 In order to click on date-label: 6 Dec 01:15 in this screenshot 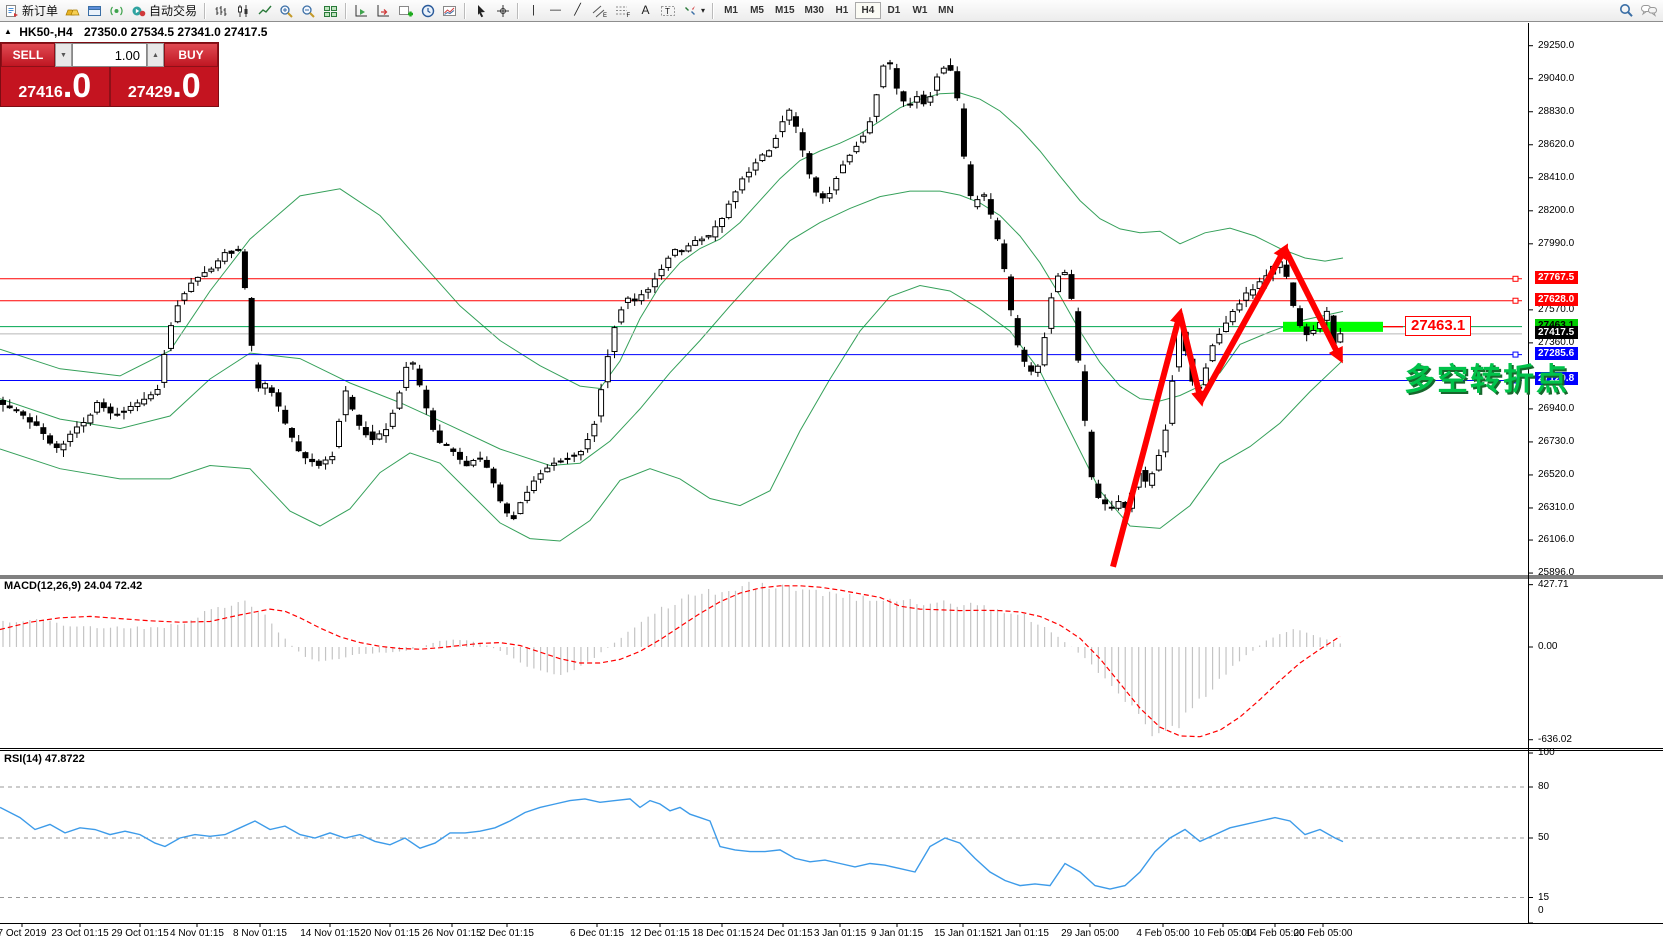, I will do `click(597, 933)`.